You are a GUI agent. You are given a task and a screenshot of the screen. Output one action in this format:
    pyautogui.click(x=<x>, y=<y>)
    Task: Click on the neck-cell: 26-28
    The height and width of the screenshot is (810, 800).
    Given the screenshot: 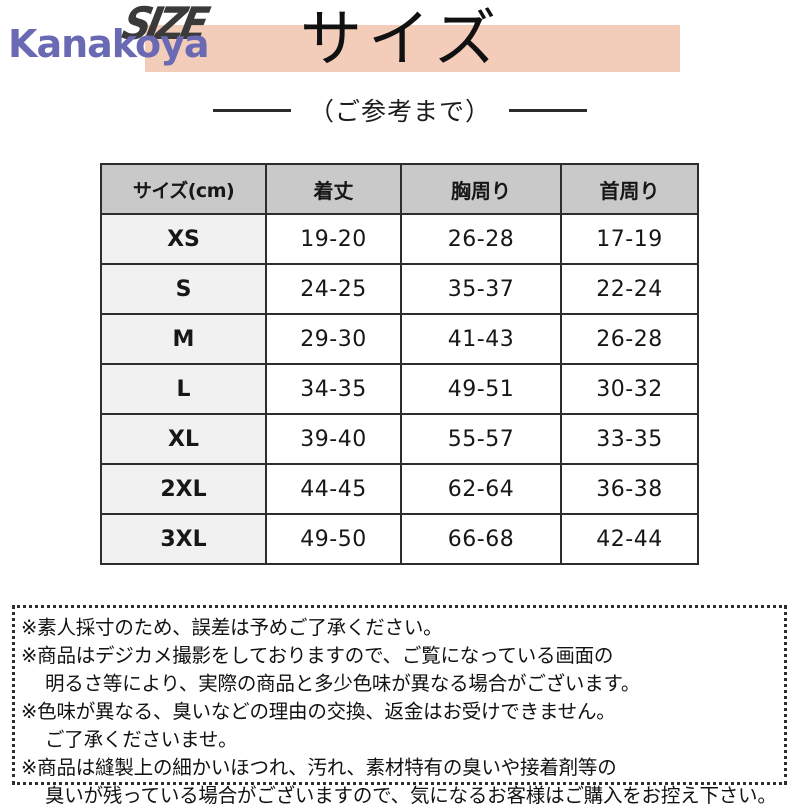 What is the action you would take?
    pyautogui.click(x=629, y=339)
    